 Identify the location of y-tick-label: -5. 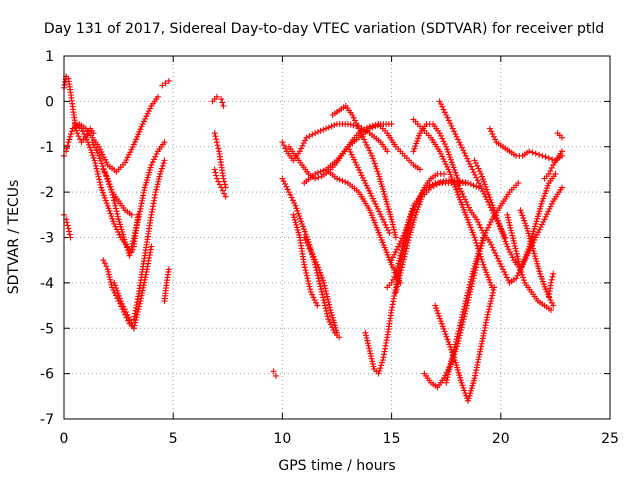
(47, 329).